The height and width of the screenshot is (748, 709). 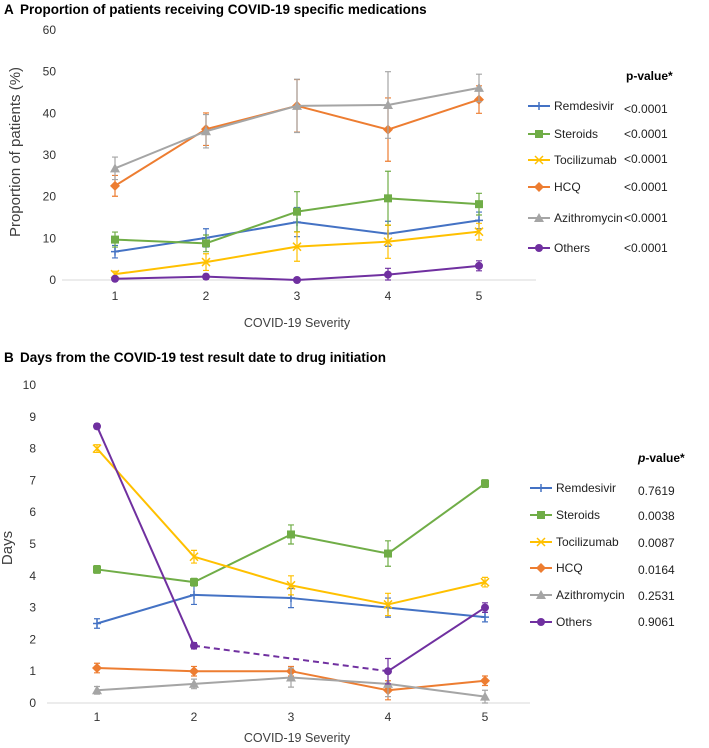 I want to click on panel-b-x-tick-label: 1, so click(x=97, y=717).